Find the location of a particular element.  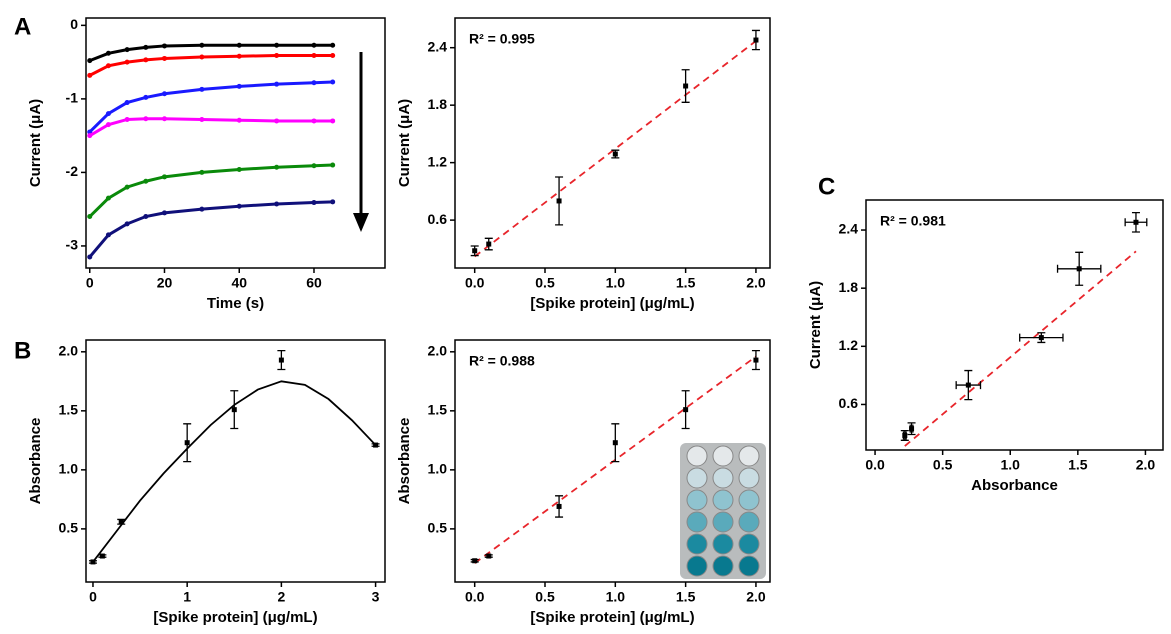

y-tick-label: -2 is located at coordinates (72, 171).